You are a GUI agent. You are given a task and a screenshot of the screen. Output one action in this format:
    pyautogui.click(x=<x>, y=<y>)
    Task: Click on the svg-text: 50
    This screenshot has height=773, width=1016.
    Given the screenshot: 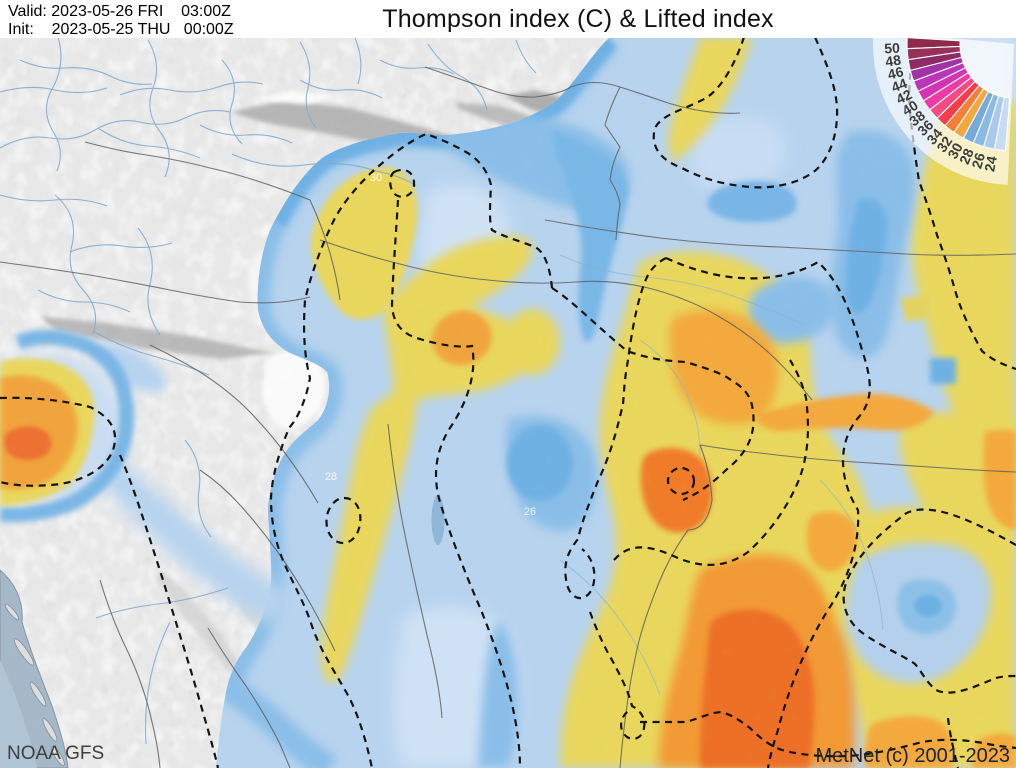 What is the action you would take?
    pyautogui.click(x=892, y=48)
    